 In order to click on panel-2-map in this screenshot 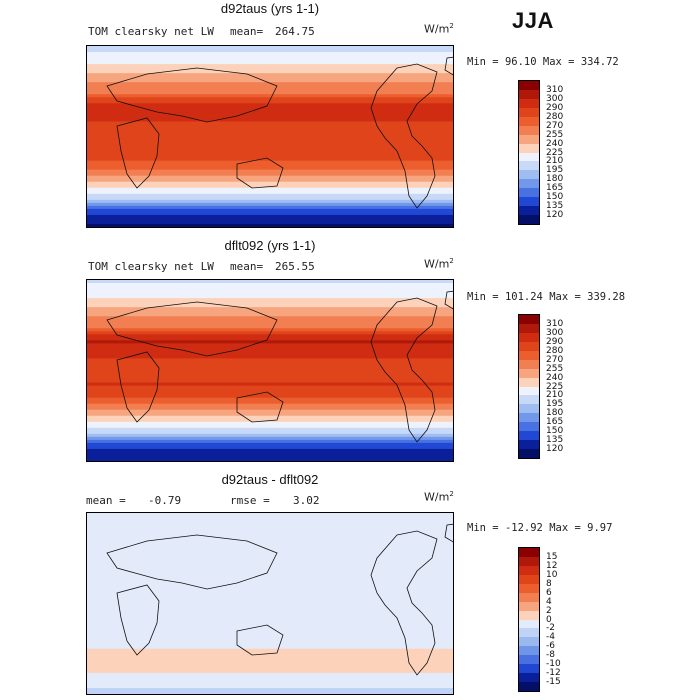, I will do `click(270, 370)`.